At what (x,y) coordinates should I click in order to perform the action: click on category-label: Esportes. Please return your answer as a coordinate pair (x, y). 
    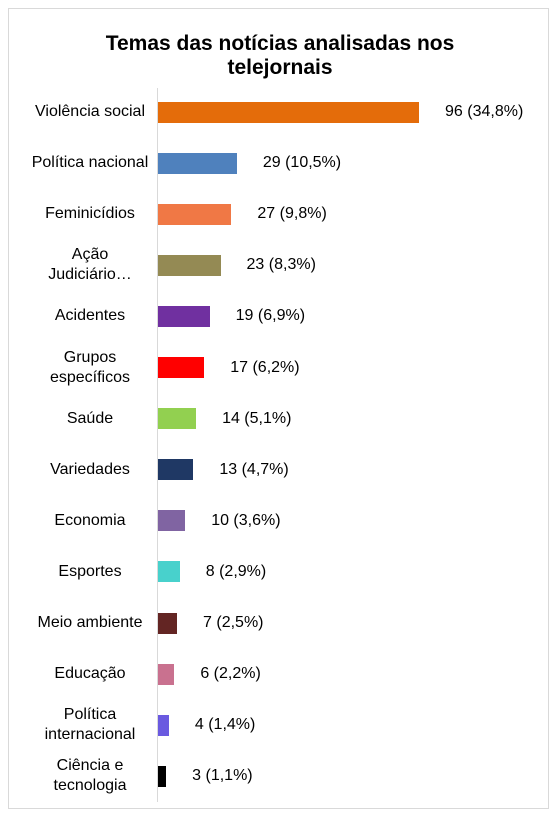
    Looking at the image, I should click on (90, 571).